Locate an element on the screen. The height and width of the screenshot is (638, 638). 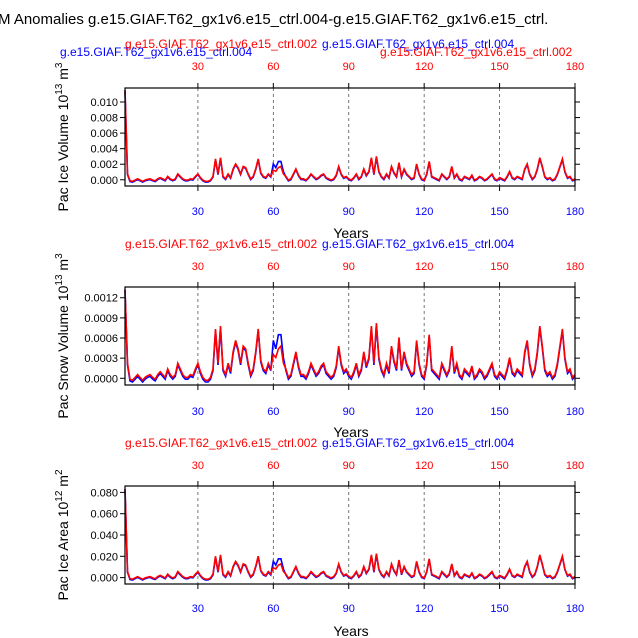
y-axis-label-text: Pac Snow Volume 10 is located at coordinates (63, 351).